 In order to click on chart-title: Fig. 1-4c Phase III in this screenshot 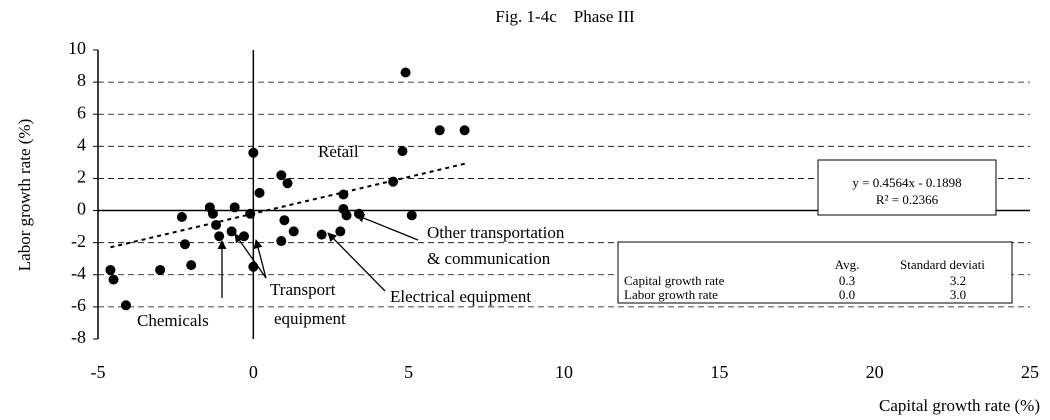, I will do `click(565, 16)`.